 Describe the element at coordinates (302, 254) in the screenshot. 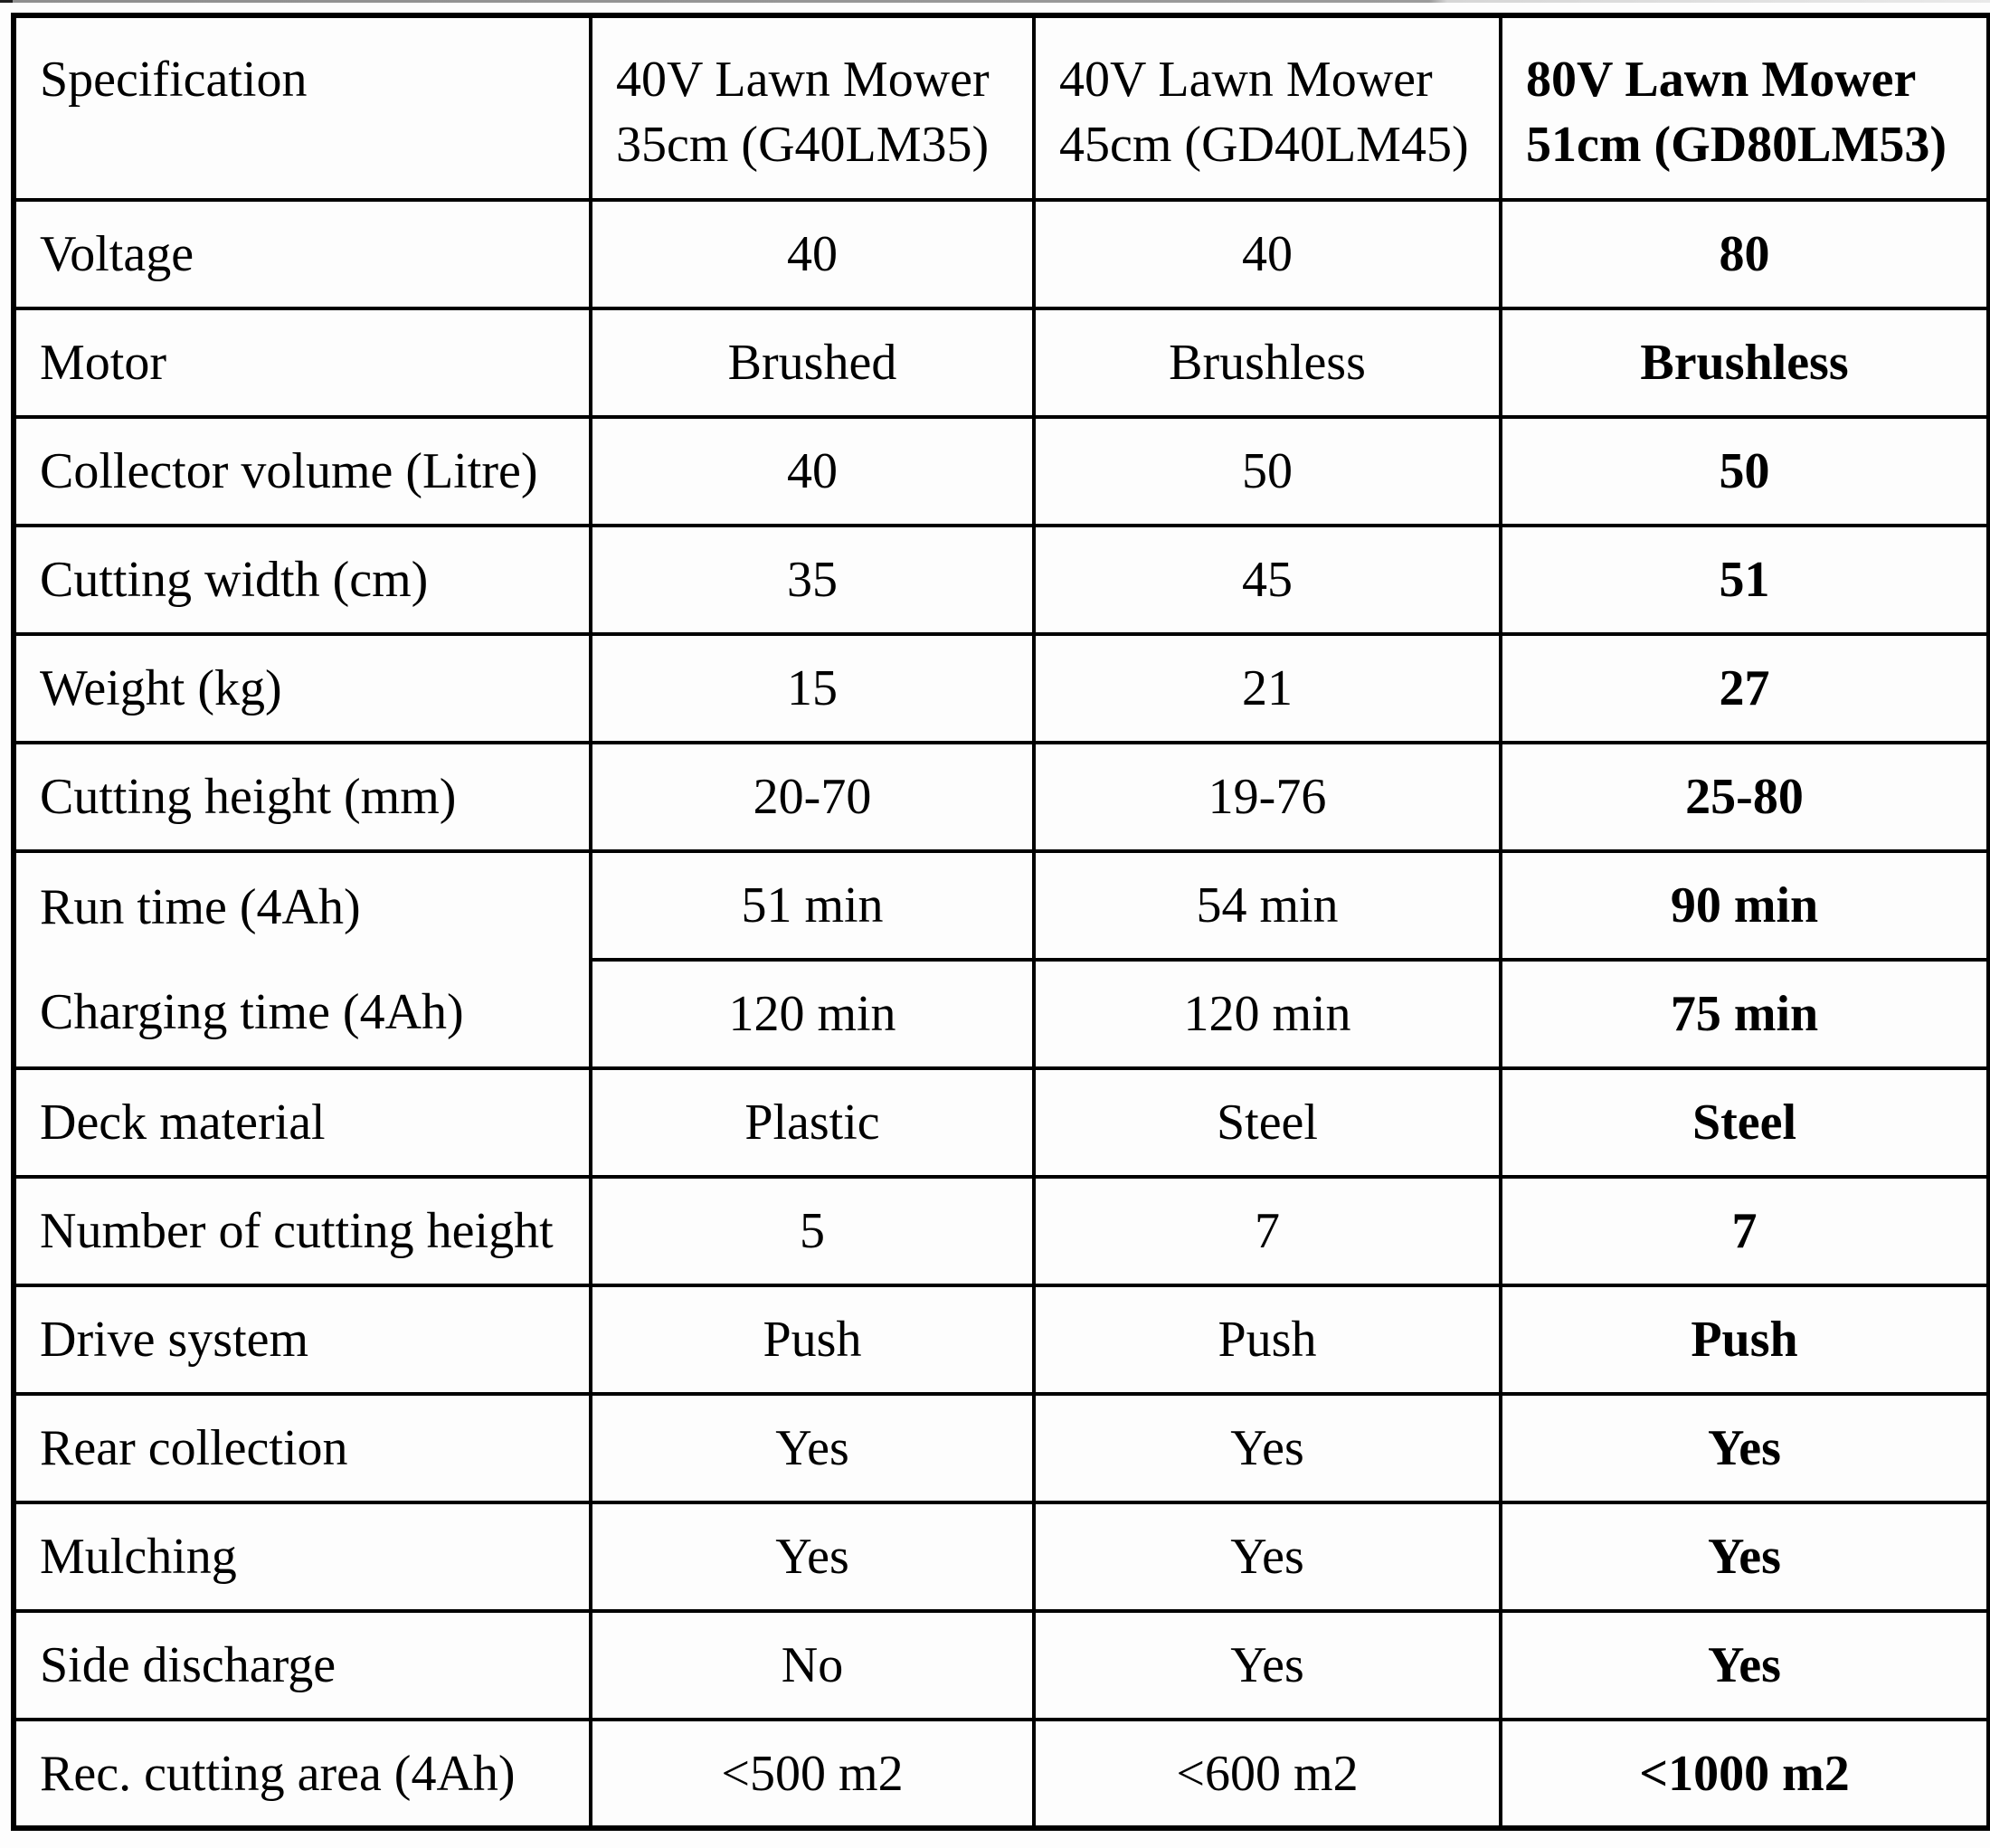

I see `row-voltage-label: Voltage` at that location.